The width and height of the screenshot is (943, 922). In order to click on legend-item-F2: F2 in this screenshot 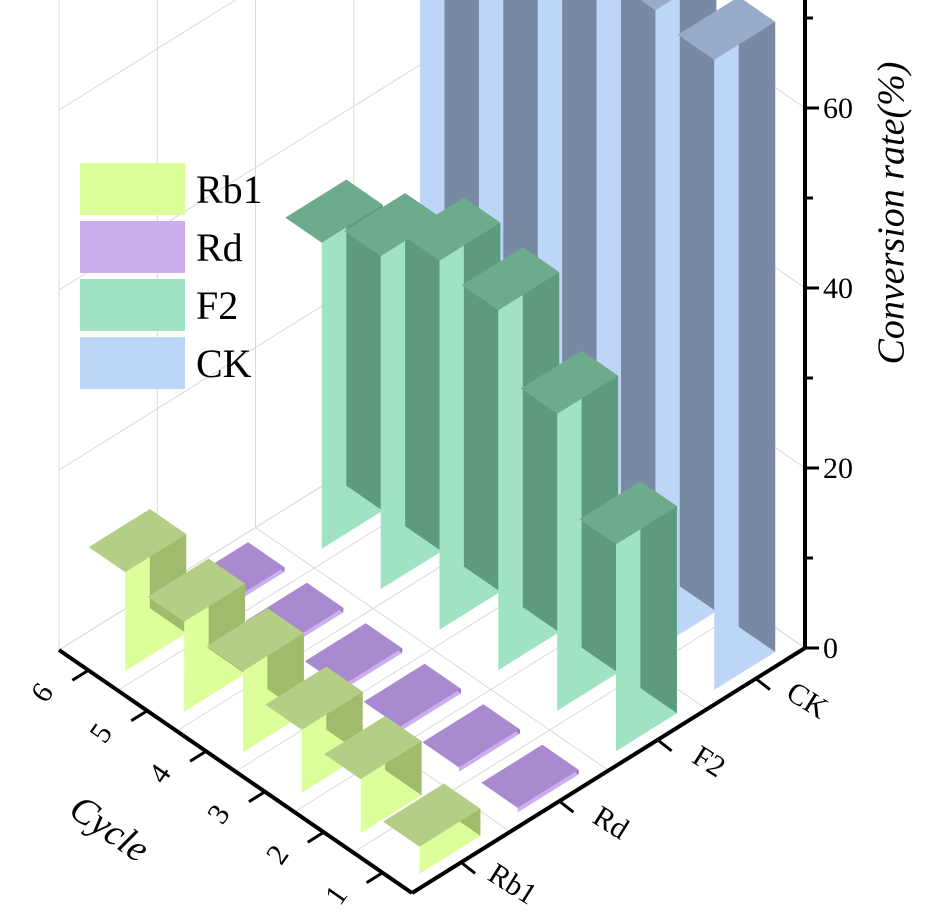, I will do `click(159, 305)`.